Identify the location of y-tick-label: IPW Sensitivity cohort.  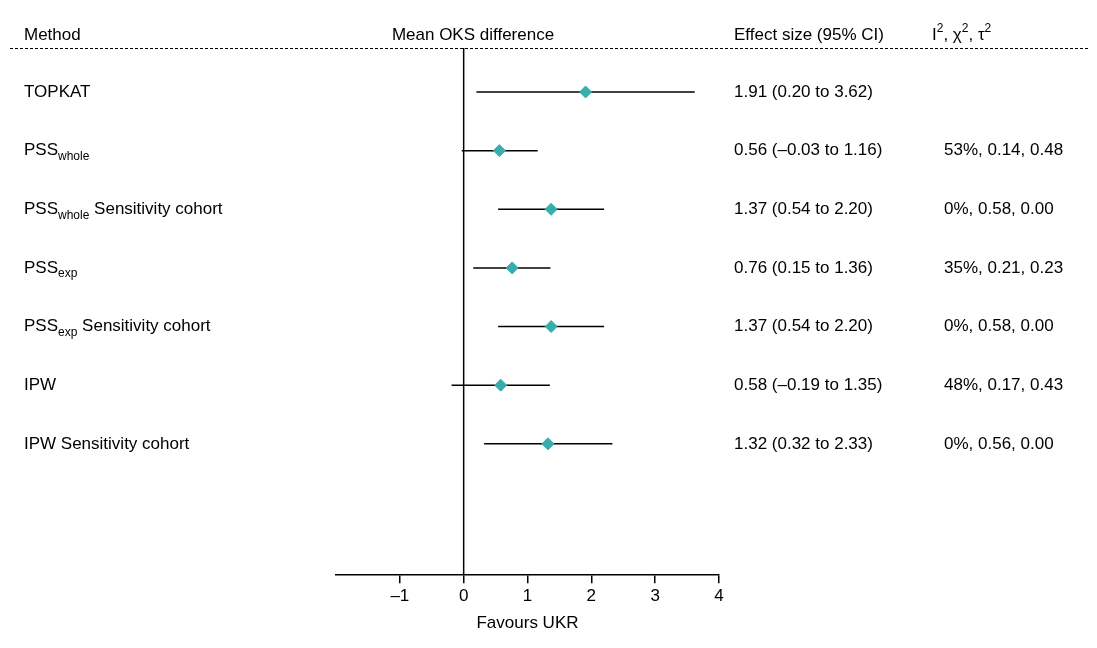
(107, 443).